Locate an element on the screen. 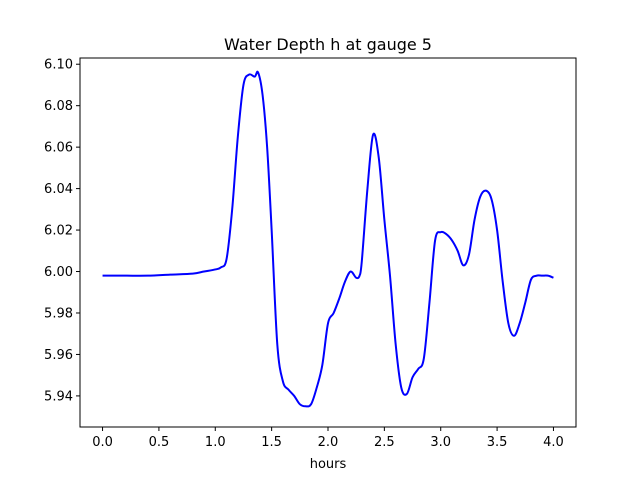 This screenshot has height=480, width=640. y-tick-label: 6.02 is located at coordinates (58, 231).